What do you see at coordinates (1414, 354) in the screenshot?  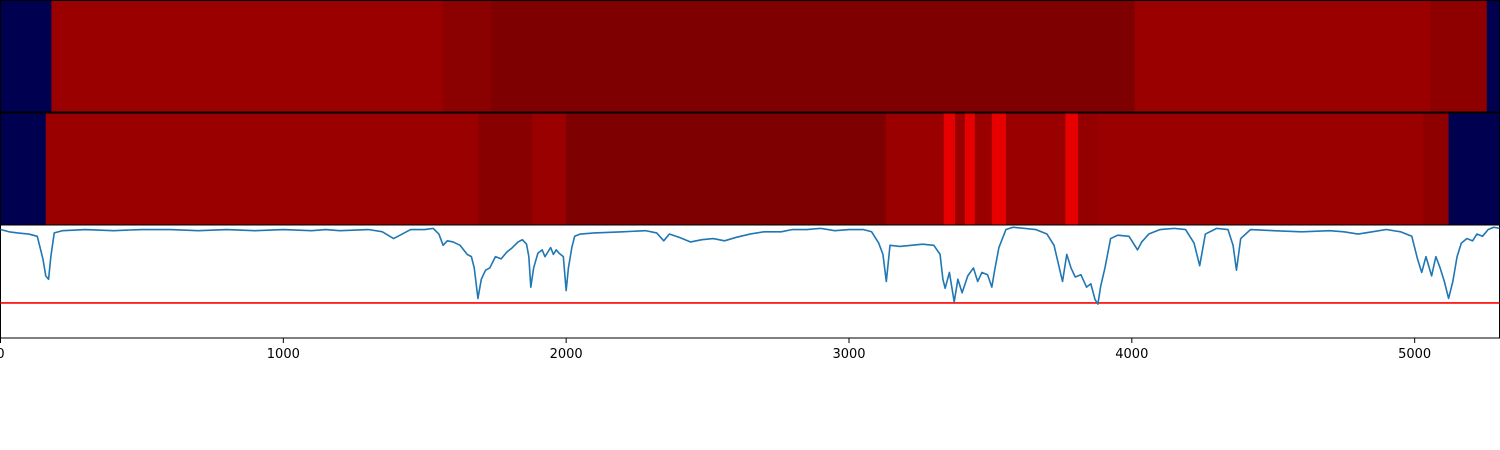 I see `x-tick-label-5: 5000` at bounding box center [1414, 354].